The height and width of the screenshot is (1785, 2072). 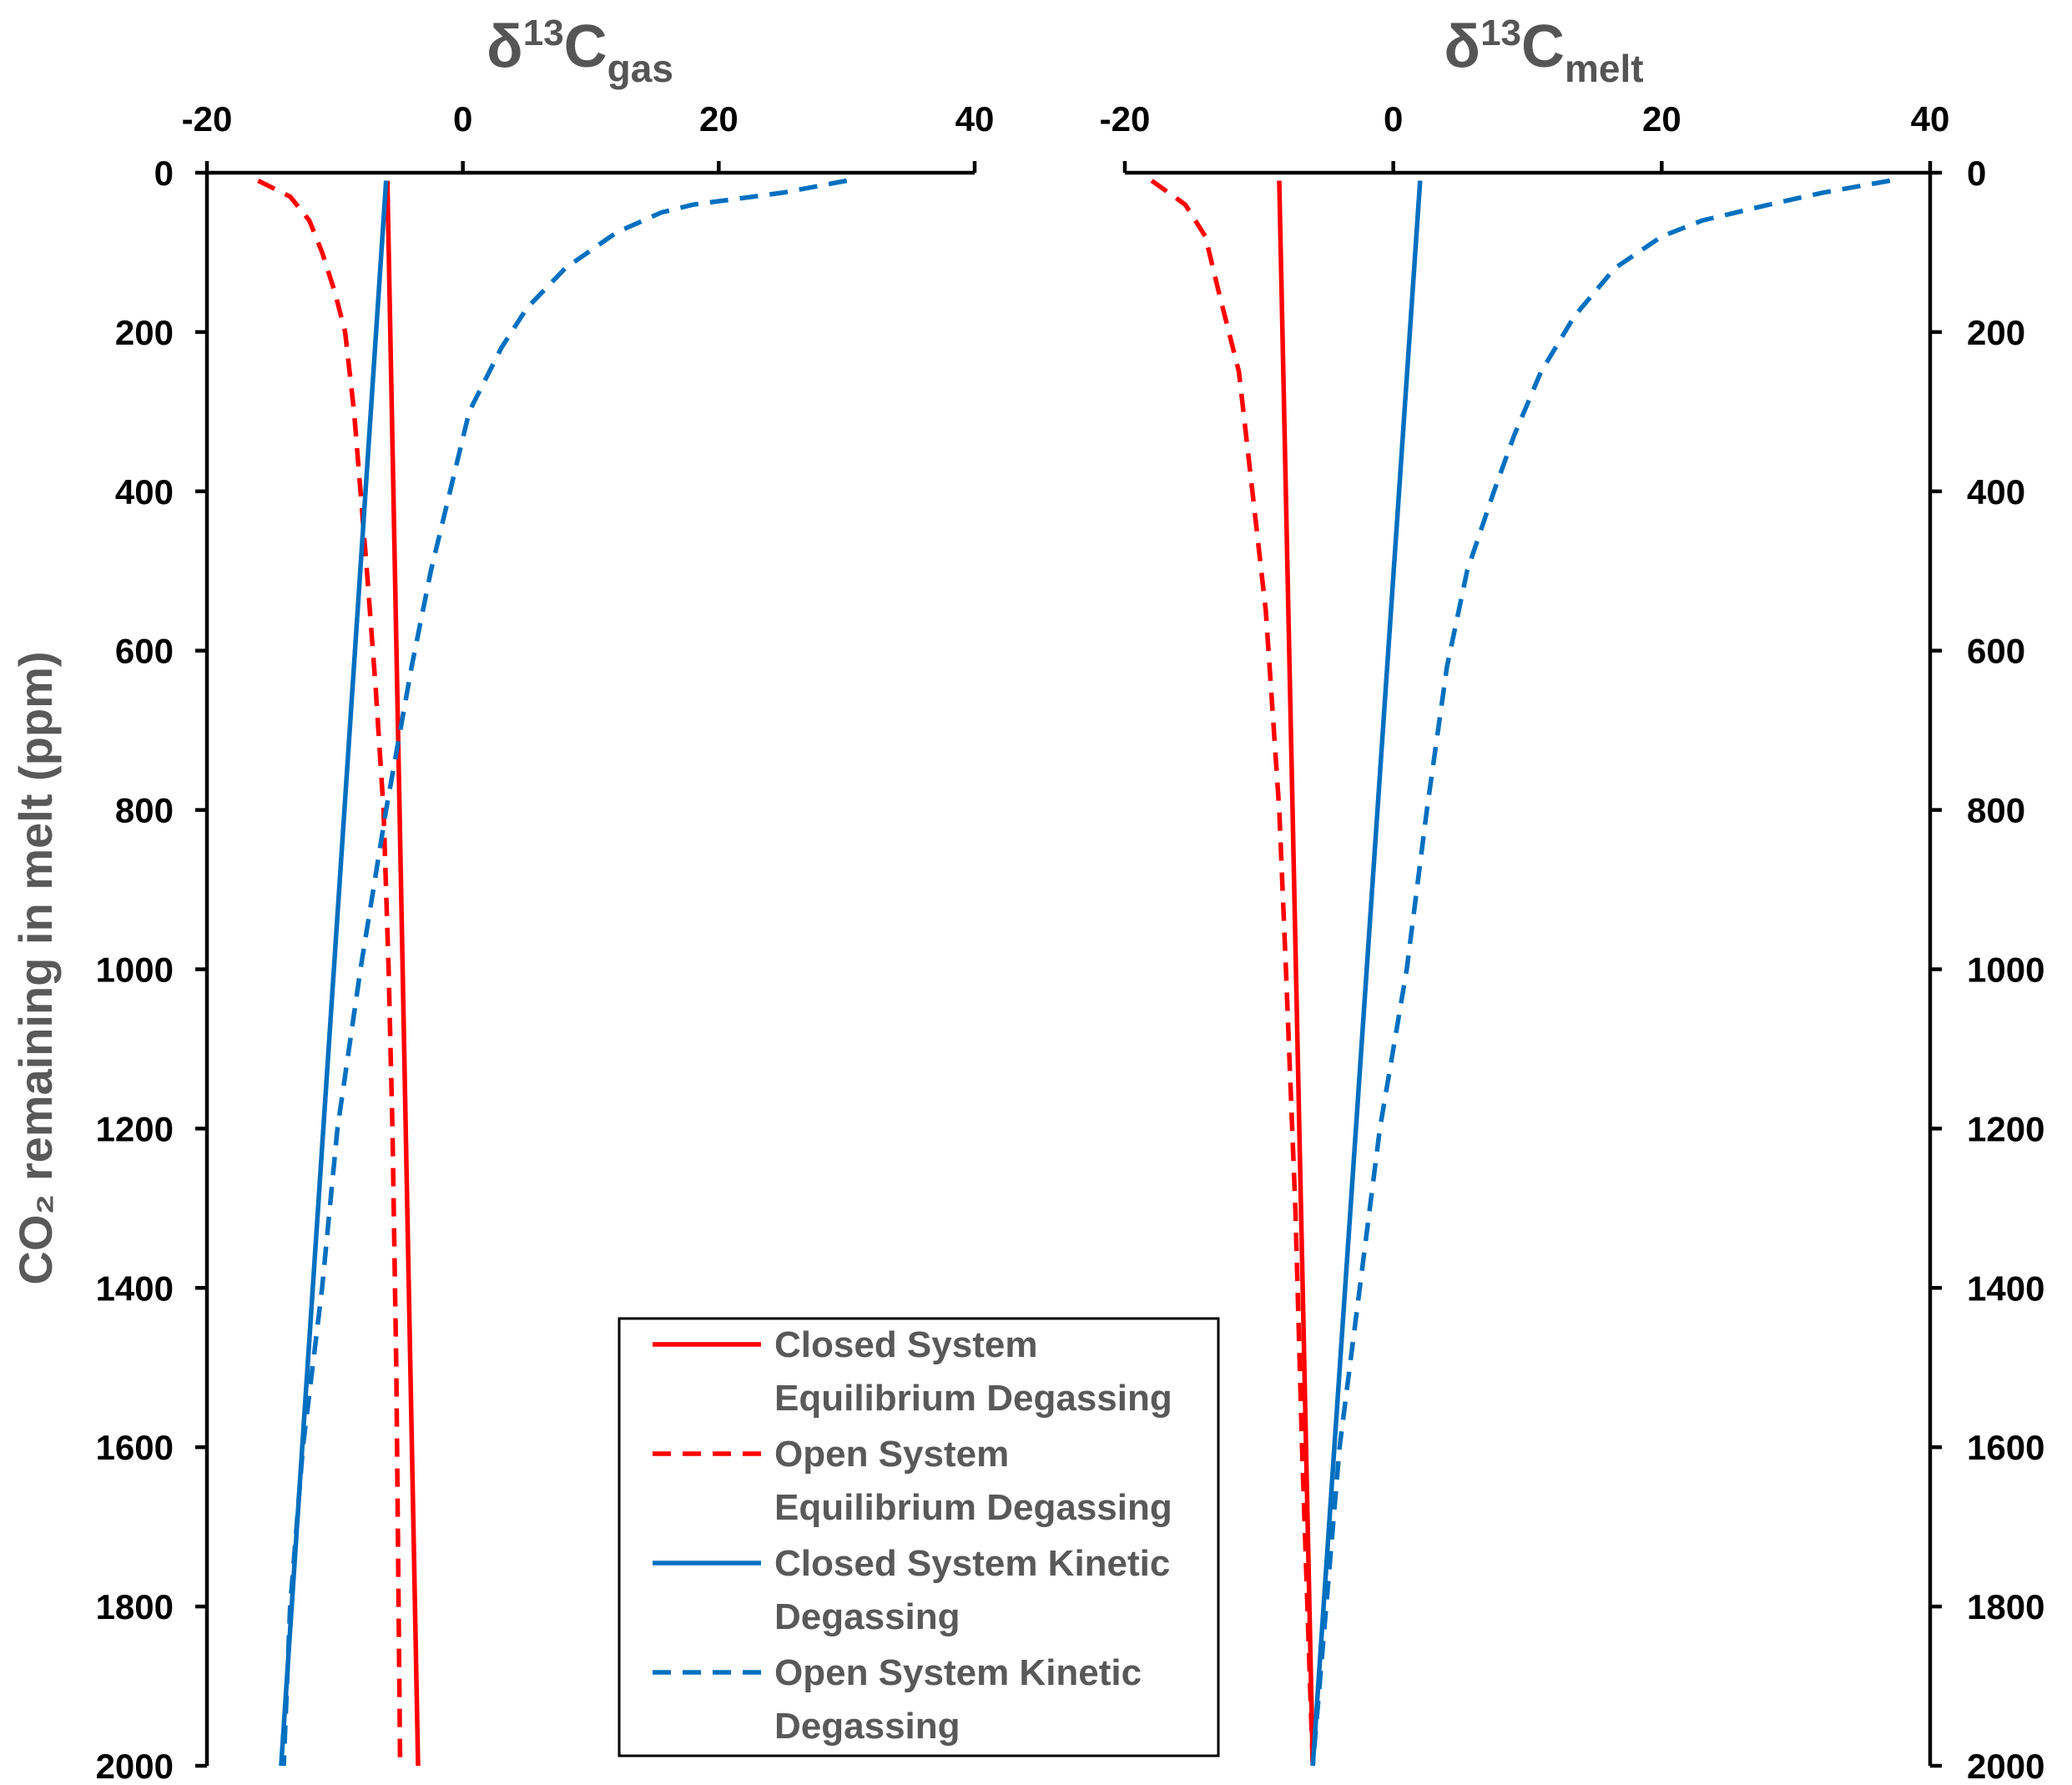 I want to click on legend-frame, so click(x=919, y=1537).